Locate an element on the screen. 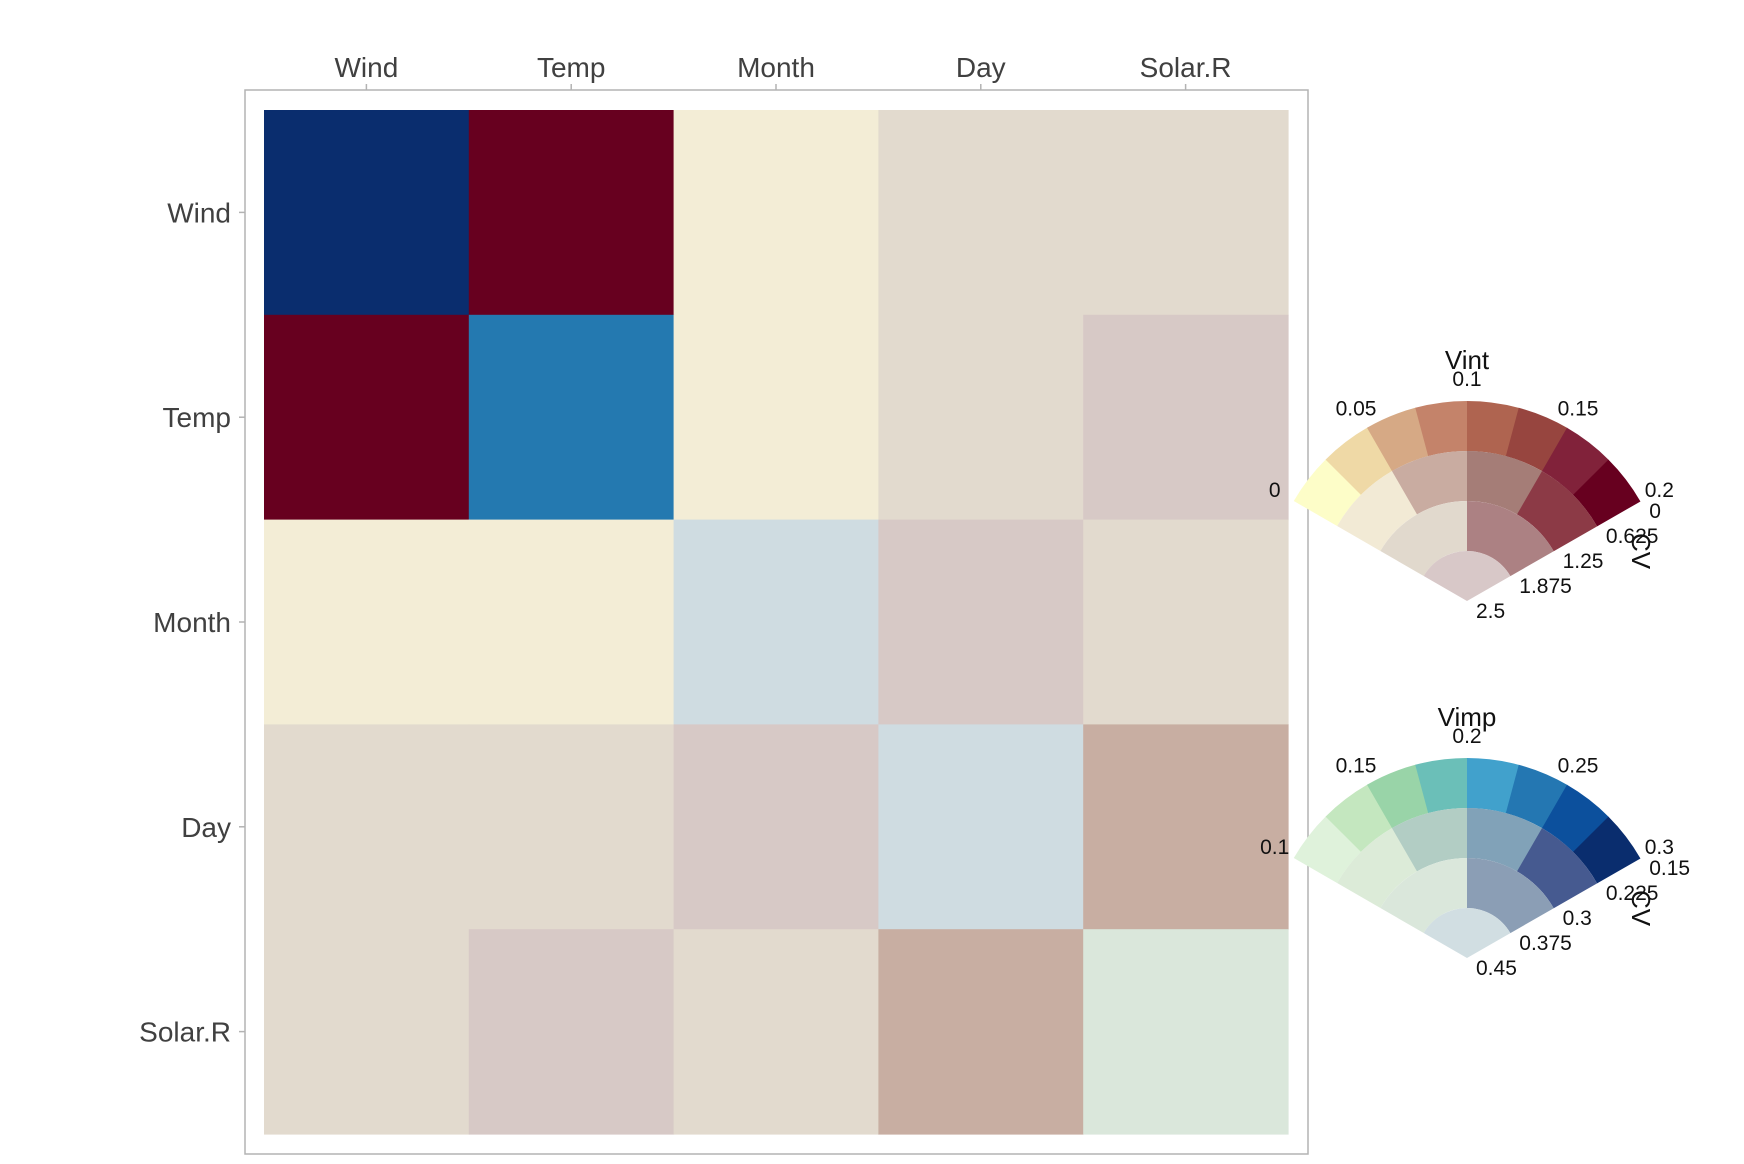  heatmap-cell-solar-r-solar-r is located at coordinates (1186, 1032).